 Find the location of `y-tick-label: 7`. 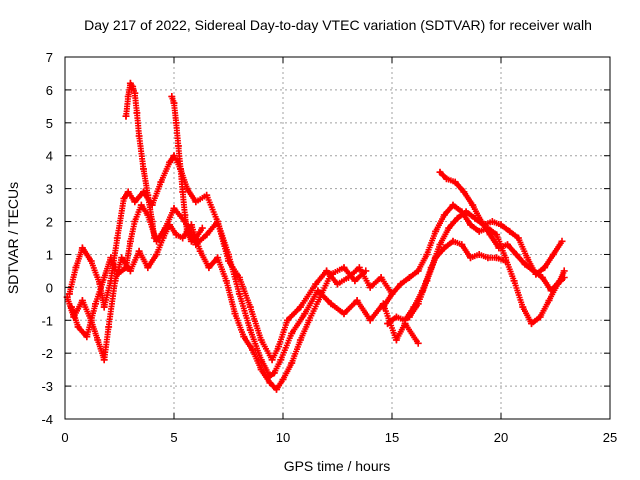

y-tick-label: 7 is located at coordinates (49, 57).